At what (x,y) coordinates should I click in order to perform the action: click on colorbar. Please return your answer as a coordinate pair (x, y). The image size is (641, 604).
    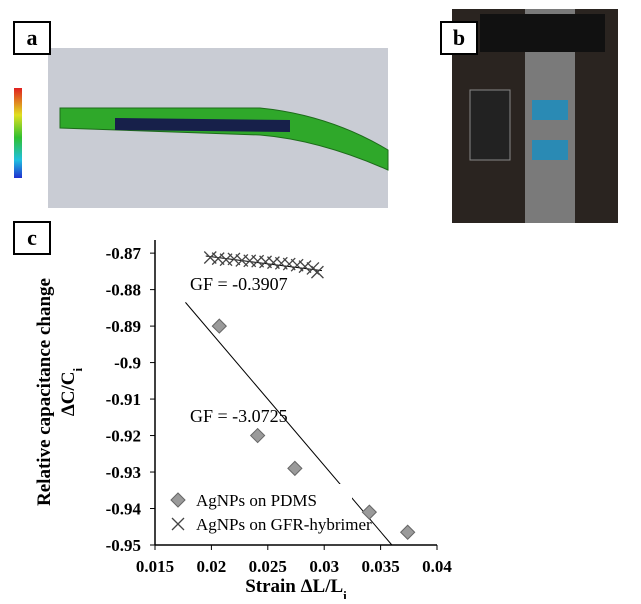
    Looking at the image, I should click on (18, 133).